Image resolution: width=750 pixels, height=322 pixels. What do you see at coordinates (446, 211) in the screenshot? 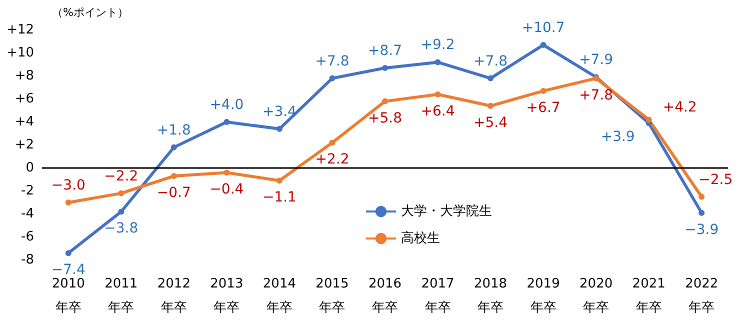
I see `legend-label: 大学・大学院生` at bounding box center [446, 211].